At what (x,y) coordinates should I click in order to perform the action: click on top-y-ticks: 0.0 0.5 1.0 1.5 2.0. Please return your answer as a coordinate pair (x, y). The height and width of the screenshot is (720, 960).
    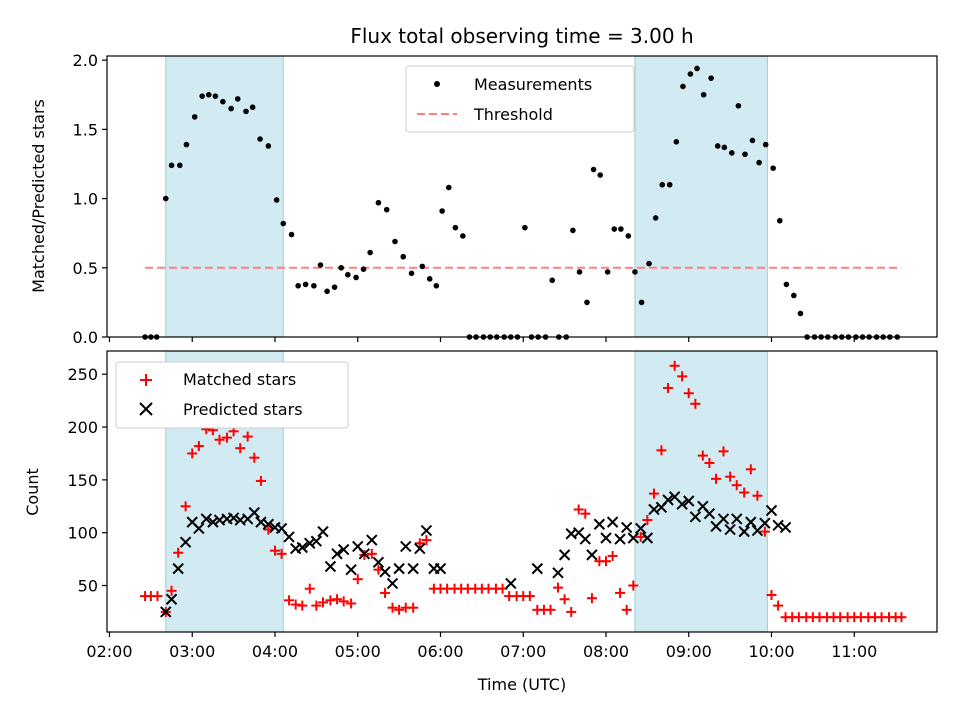
    Looking at the image, I should click on (90, 199).